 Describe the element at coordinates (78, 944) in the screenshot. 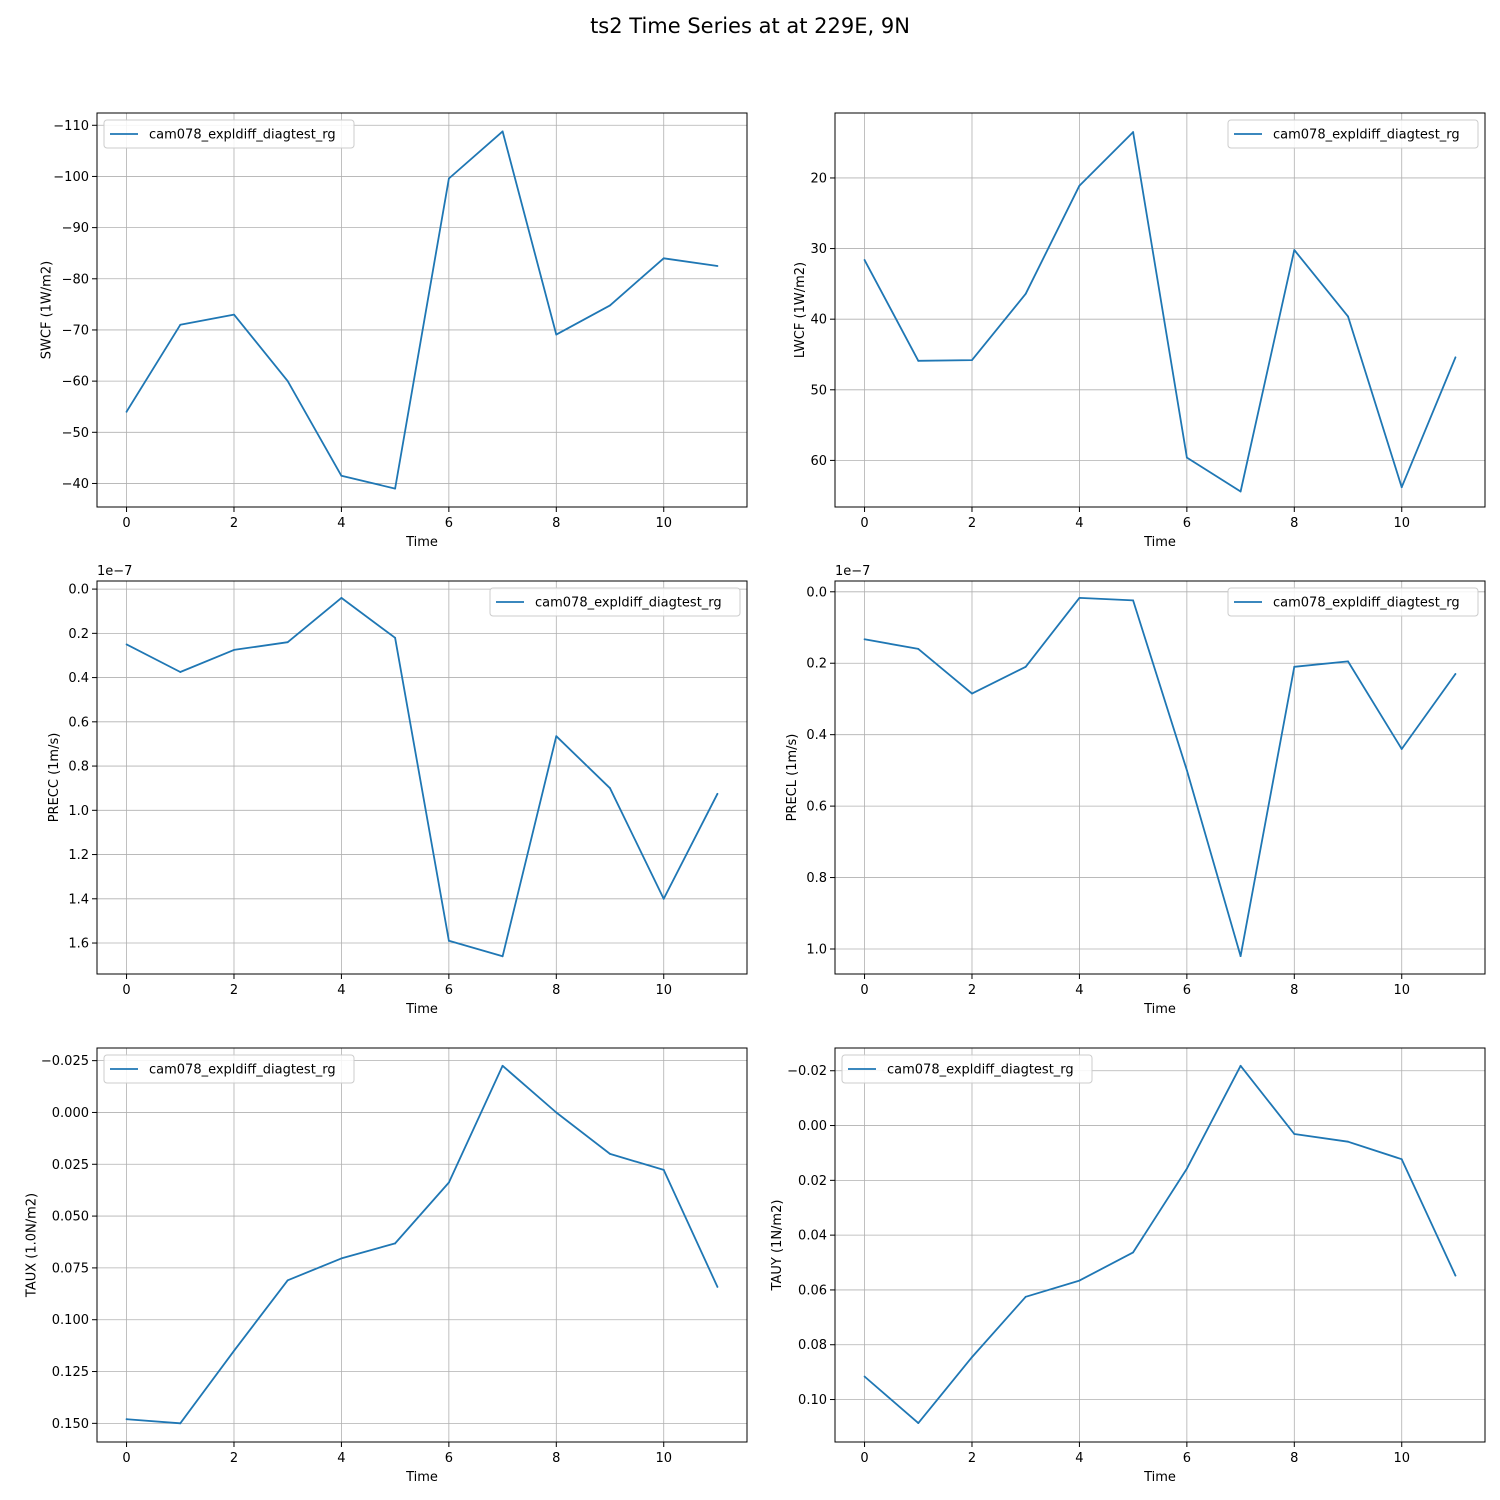

I see `y-tick-label: 1.6` at that location.